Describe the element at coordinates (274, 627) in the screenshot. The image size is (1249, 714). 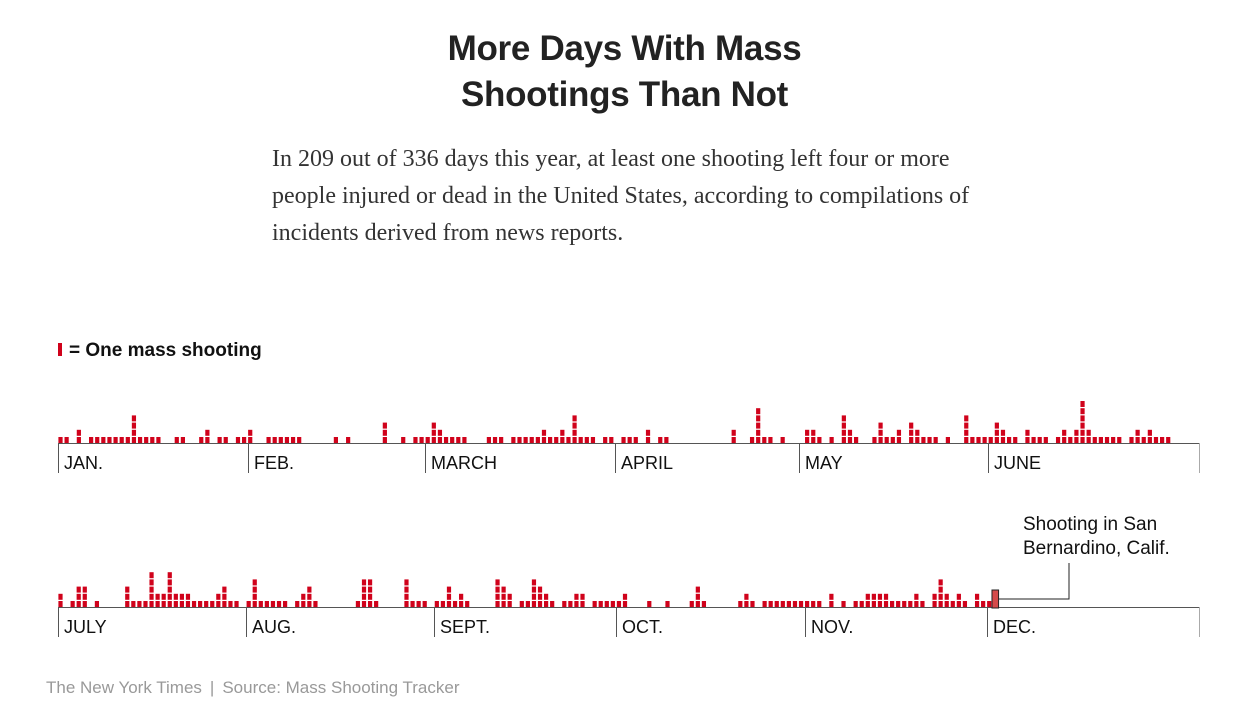
I see `month-label: AUG.` at that location.